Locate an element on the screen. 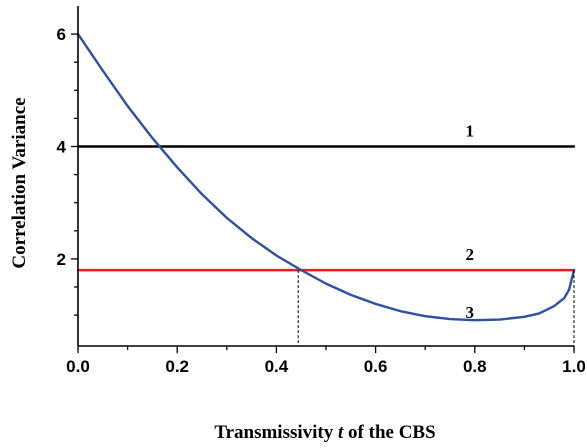 Image resolution: width=587 pixels, height=448 pixels. y-tick-label: 2 is located at coordinates (61, 259).